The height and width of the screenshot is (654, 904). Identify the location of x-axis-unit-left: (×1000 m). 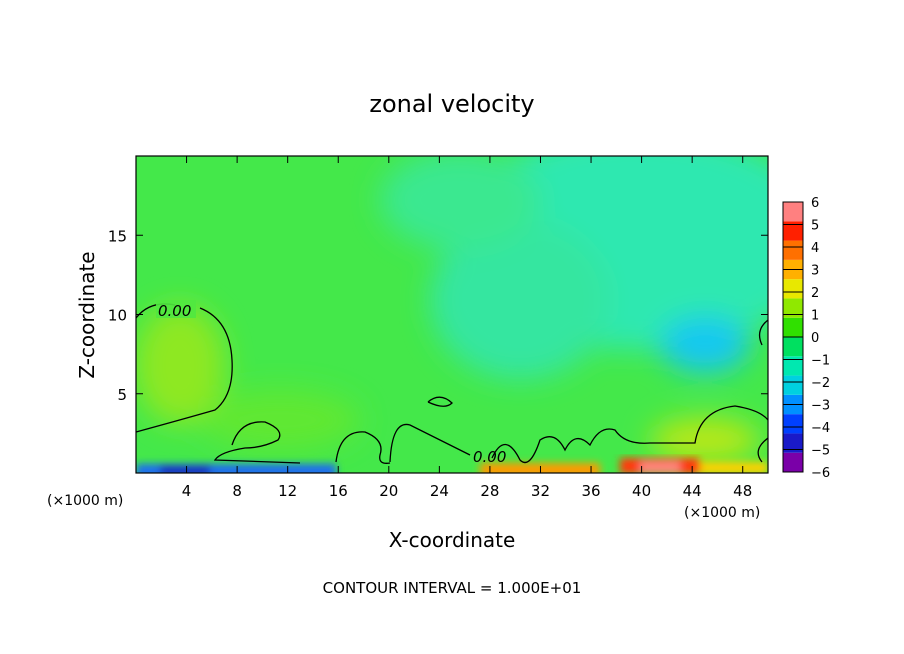
(85, 501).